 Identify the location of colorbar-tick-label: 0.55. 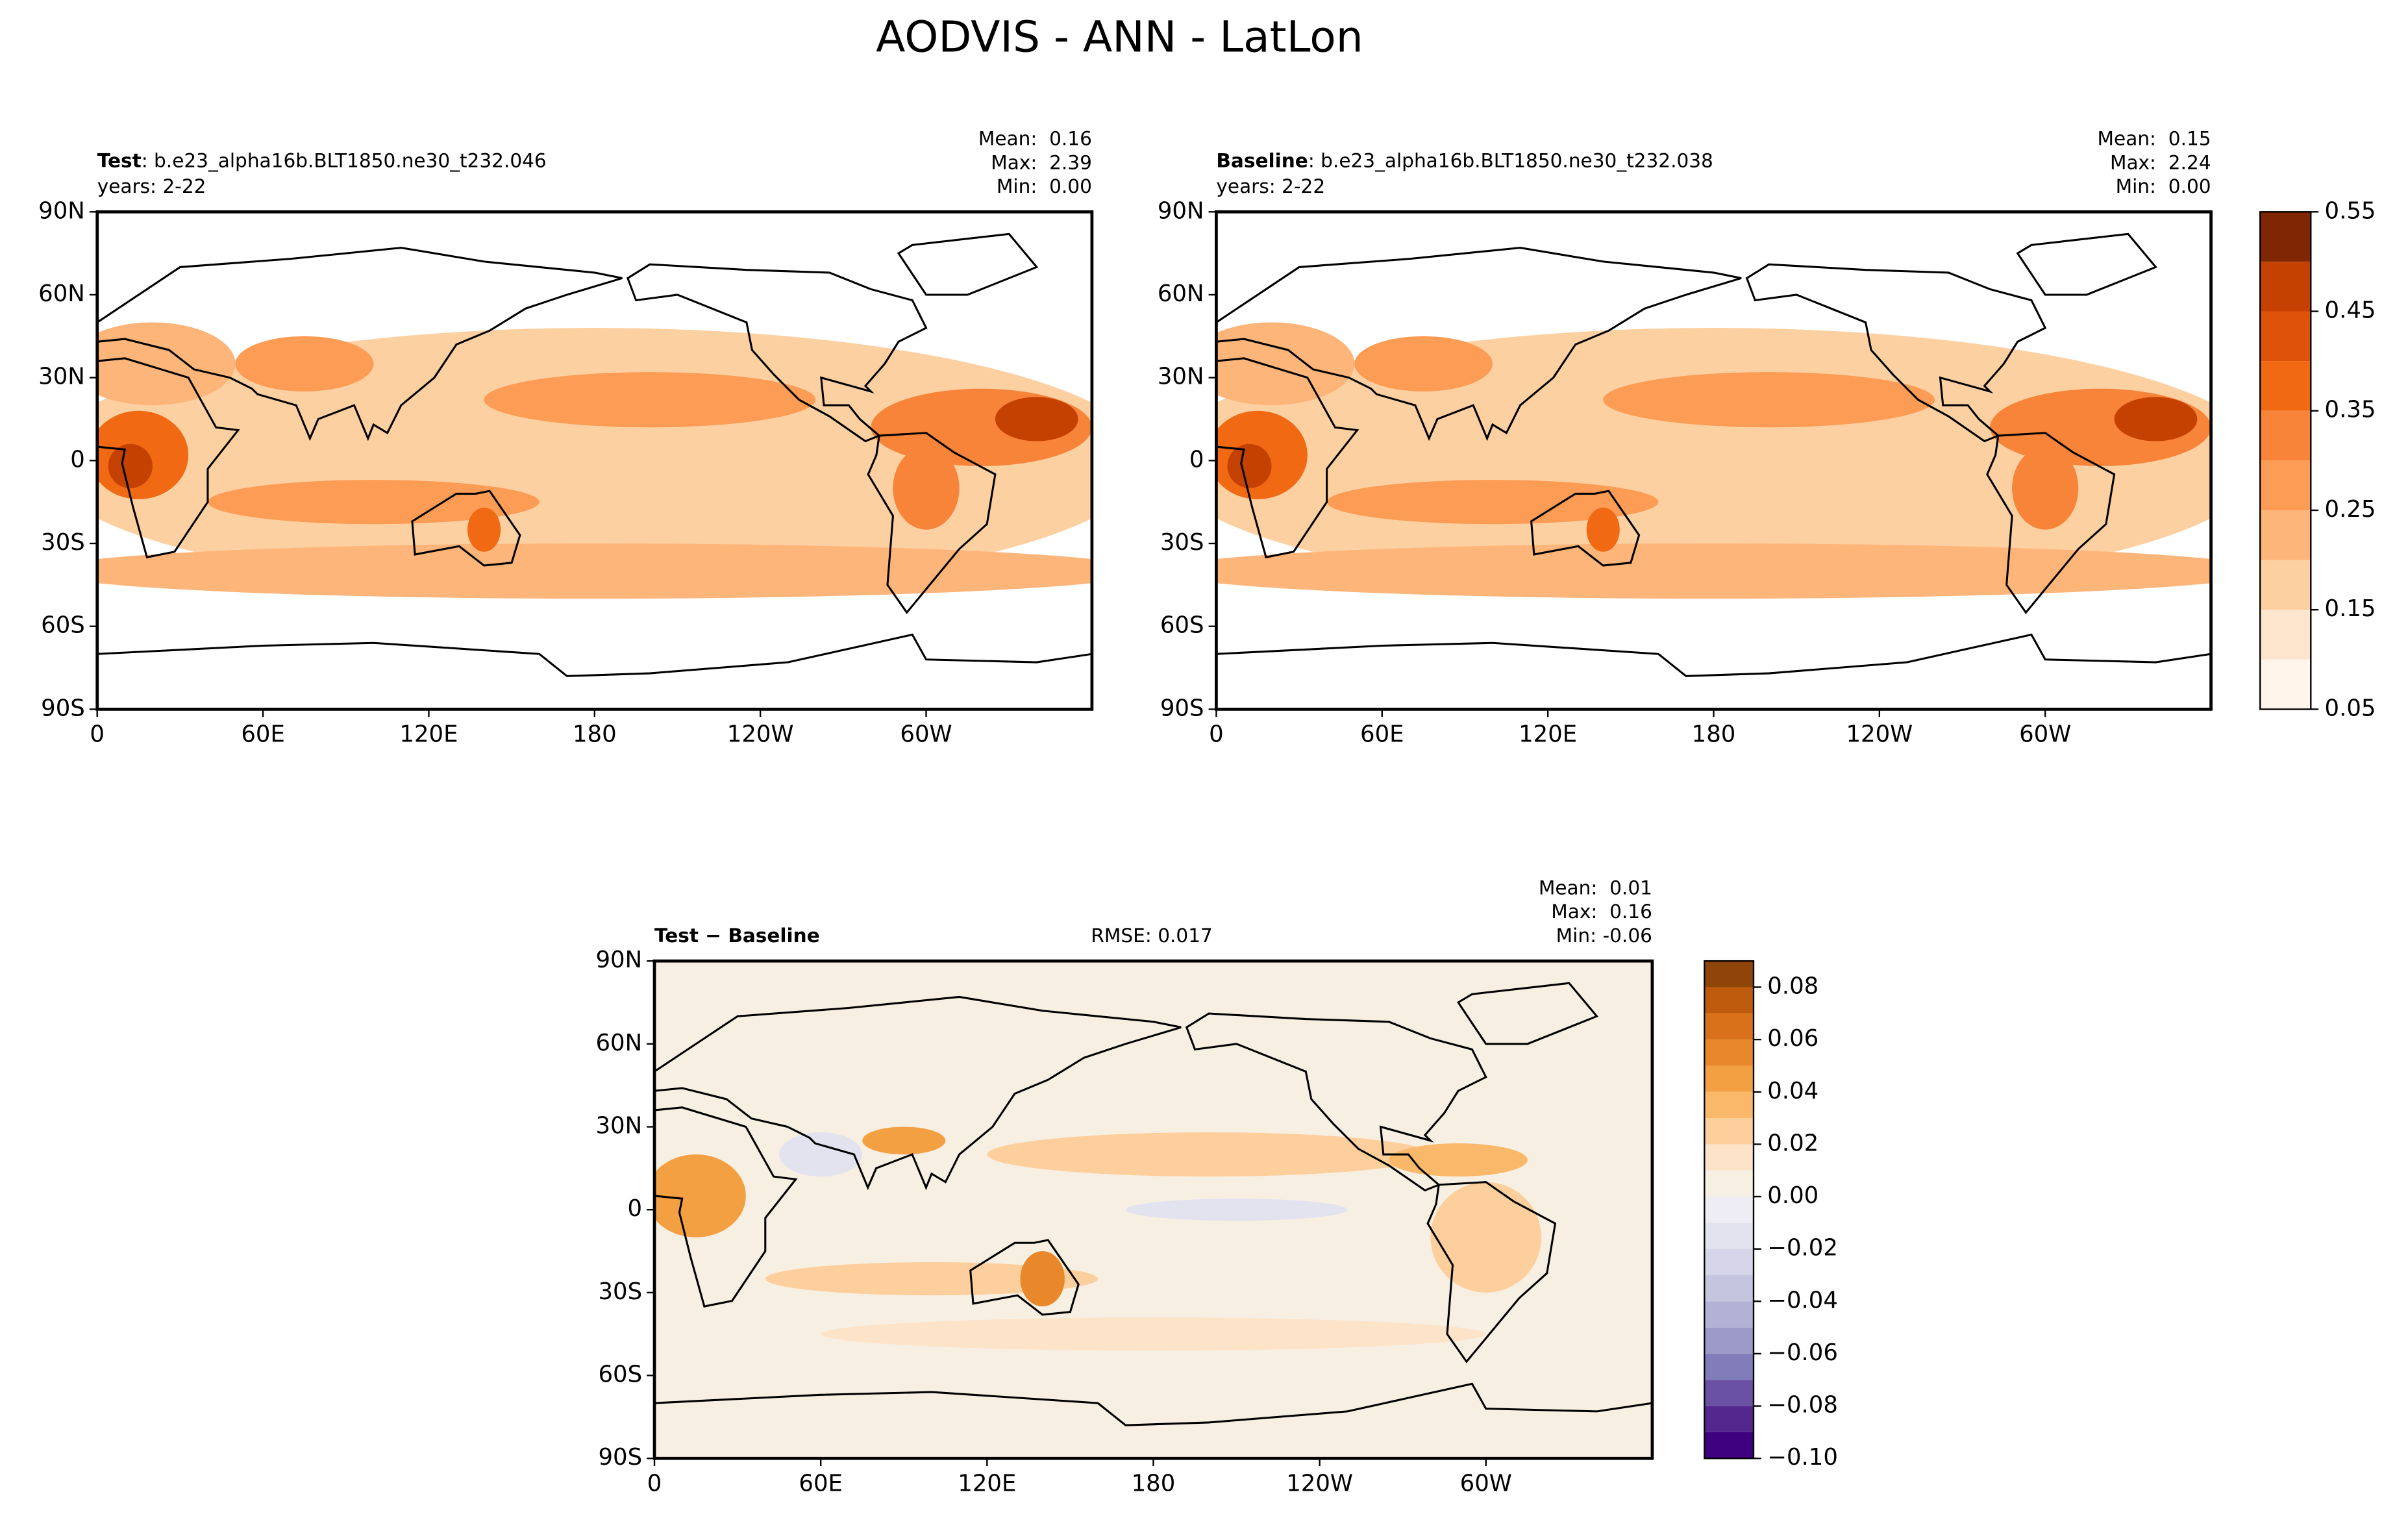
(2350, 210).